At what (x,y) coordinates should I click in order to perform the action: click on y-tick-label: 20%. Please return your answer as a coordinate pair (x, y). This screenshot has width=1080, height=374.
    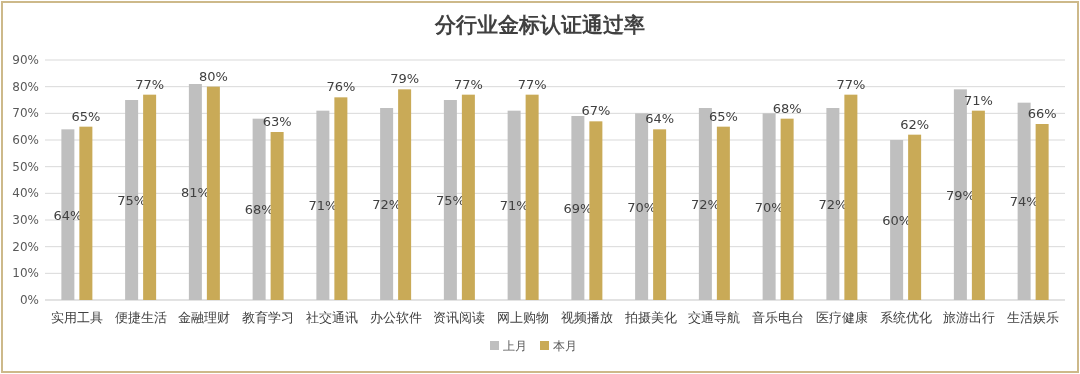
    Looking at the image, I should click on (25, 246).